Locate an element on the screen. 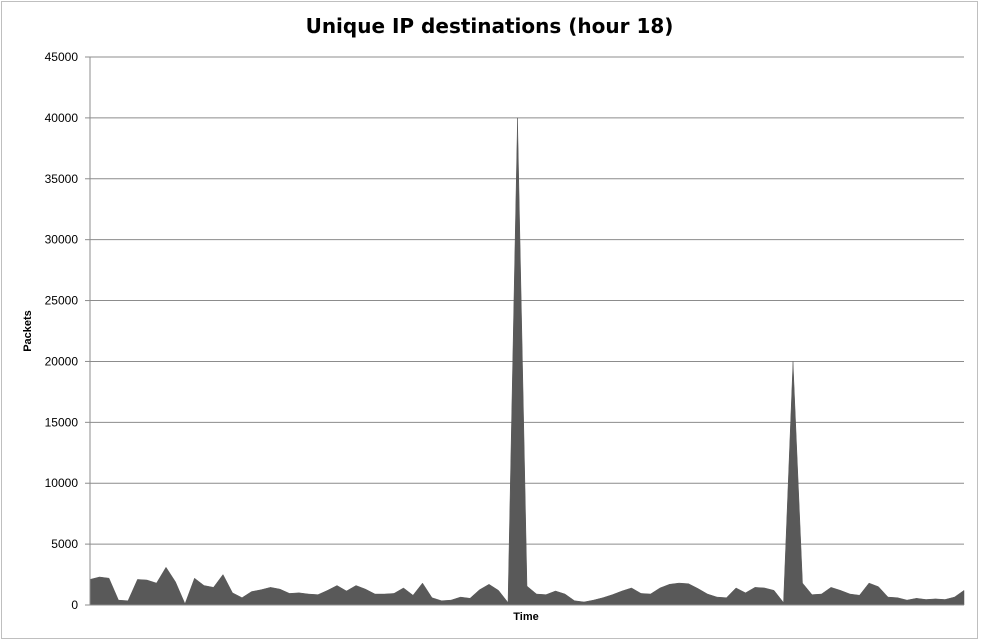  y-tick-label-15000: 15000 is located at coordinates (62, 422).